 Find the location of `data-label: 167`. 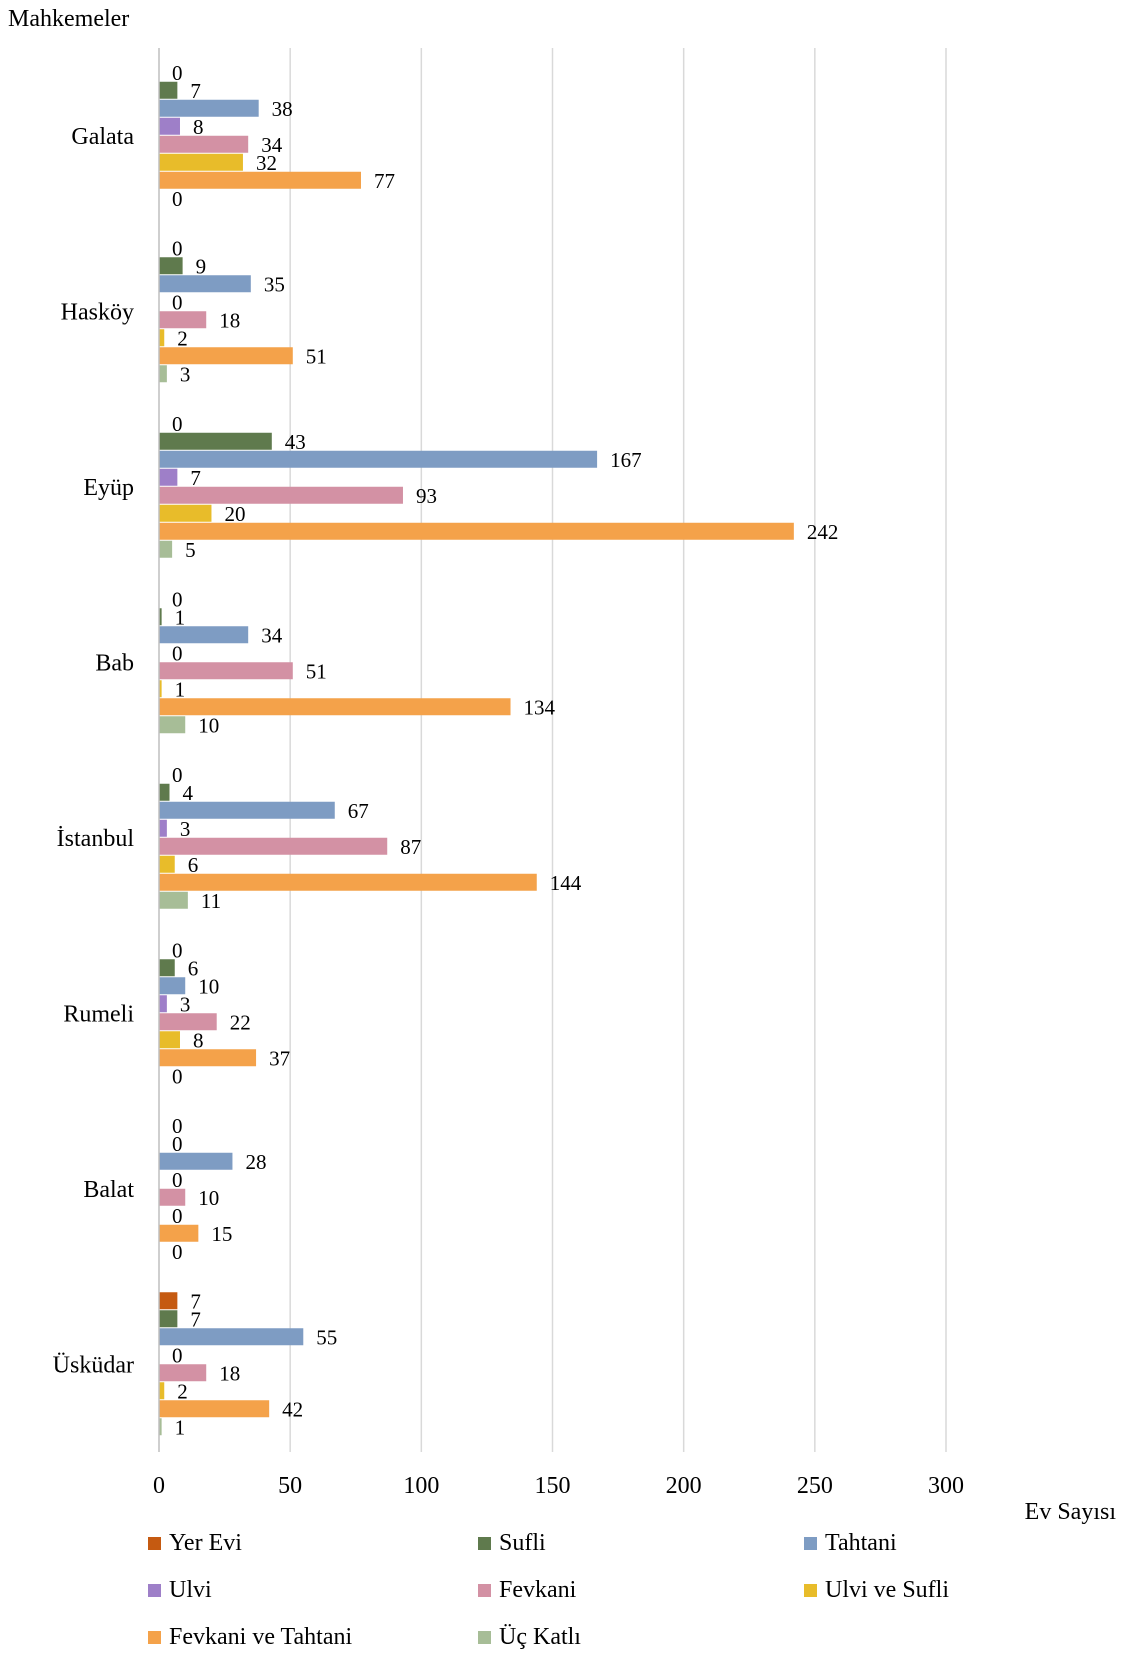

data-label: 167 is located at coordinates (626, 460).